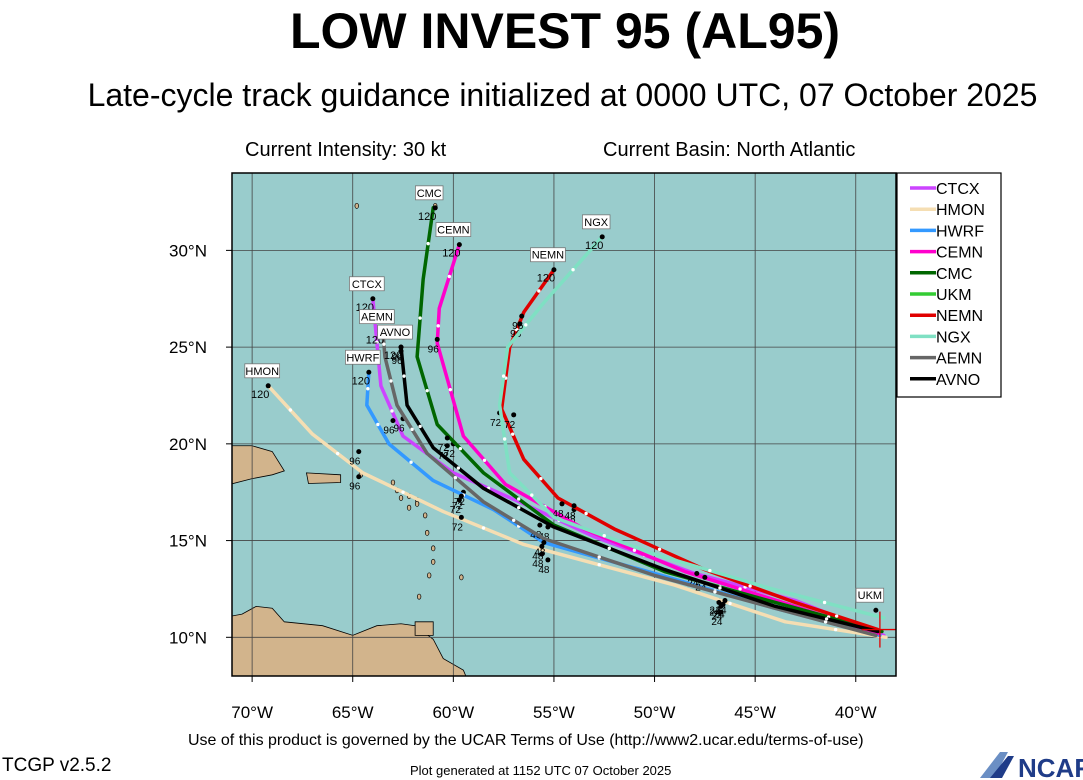 The height and width of the screenshot is (780, 1083). What do you see at coordinates (57, 765) in the screenshot?
I see `version-label: TCGP v2.5.2` at bounding box center [57, 765].